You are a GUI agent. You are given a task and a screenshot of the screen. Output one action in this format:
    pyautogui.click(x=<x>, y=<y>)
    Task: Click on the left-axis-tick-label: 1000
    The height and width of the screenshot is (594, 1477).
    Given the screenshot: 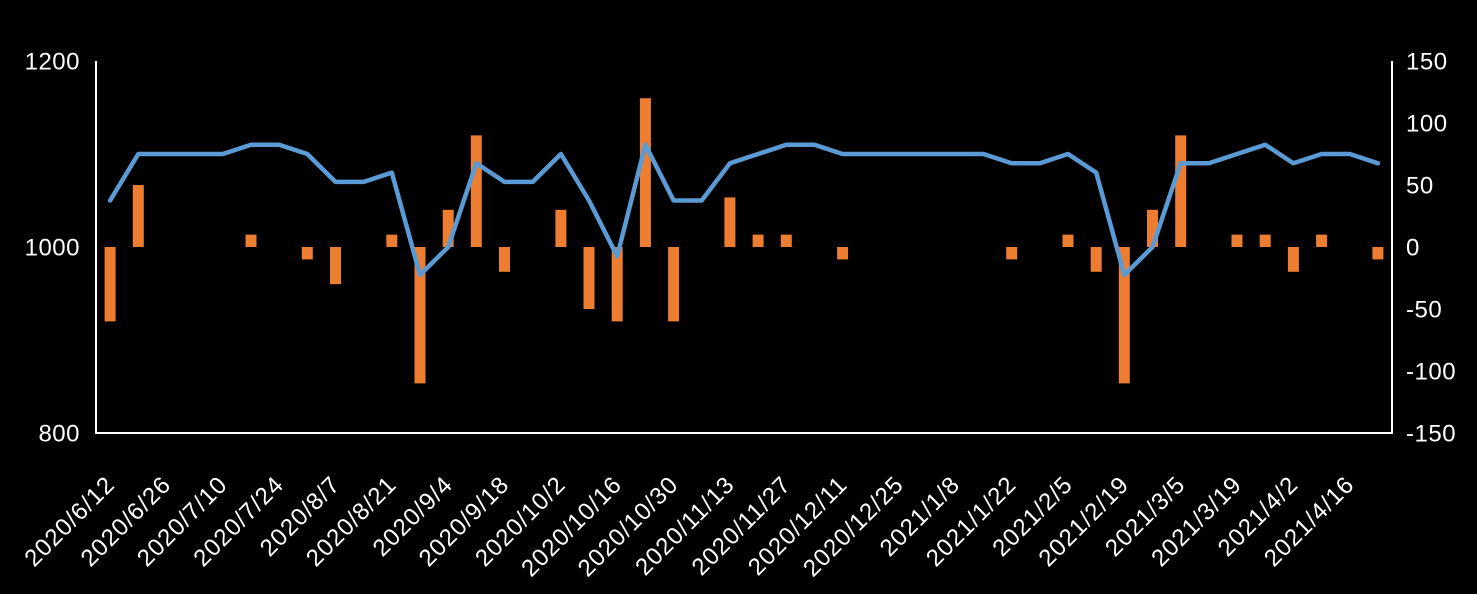 What is the action you would take?
    pyautogui.click(x=52, y=247)
    